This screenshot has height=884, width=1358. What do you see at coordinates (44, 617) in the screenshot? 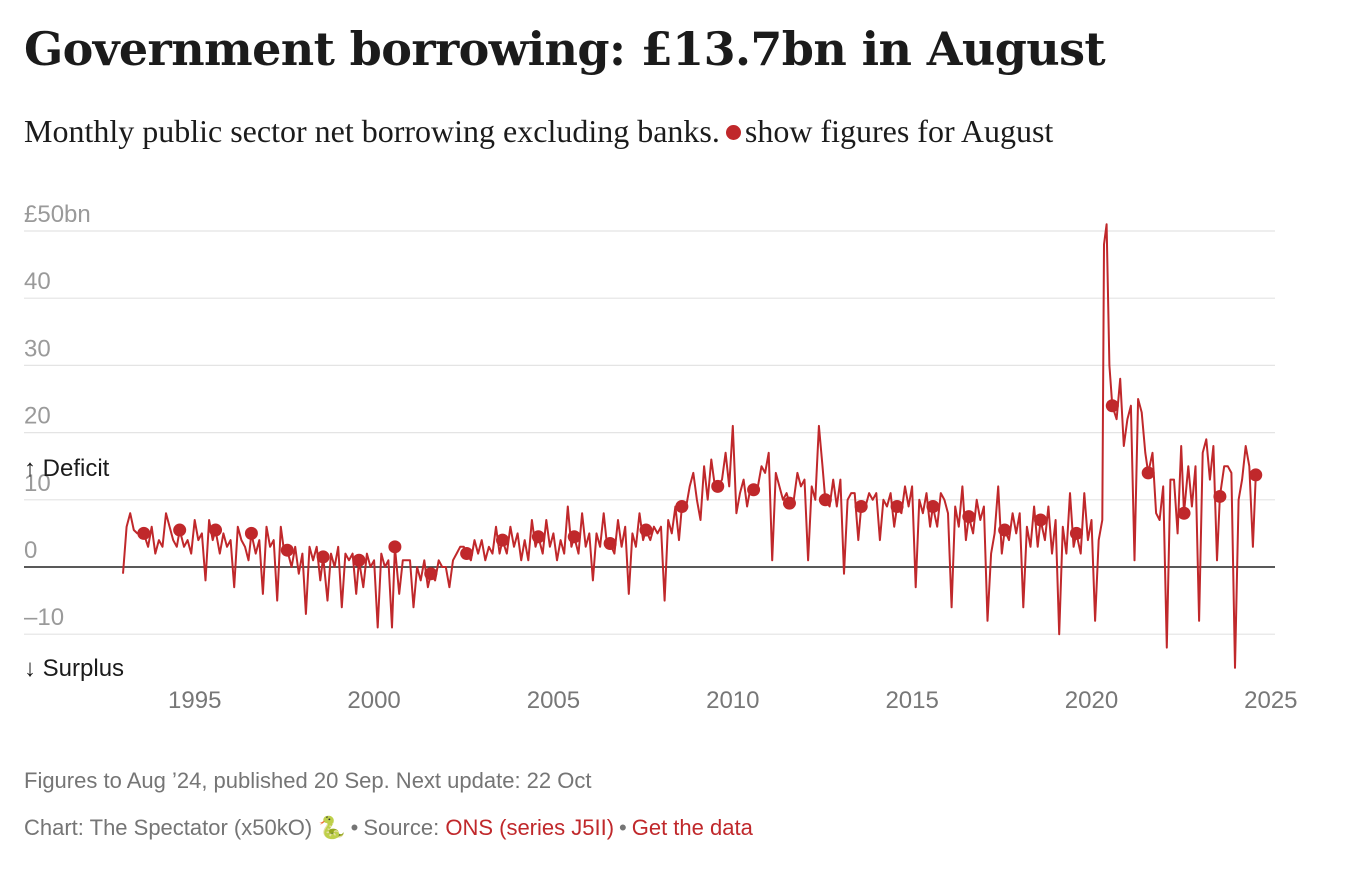
I see `y-tick-label: –10` at bounding box center [44, 617].